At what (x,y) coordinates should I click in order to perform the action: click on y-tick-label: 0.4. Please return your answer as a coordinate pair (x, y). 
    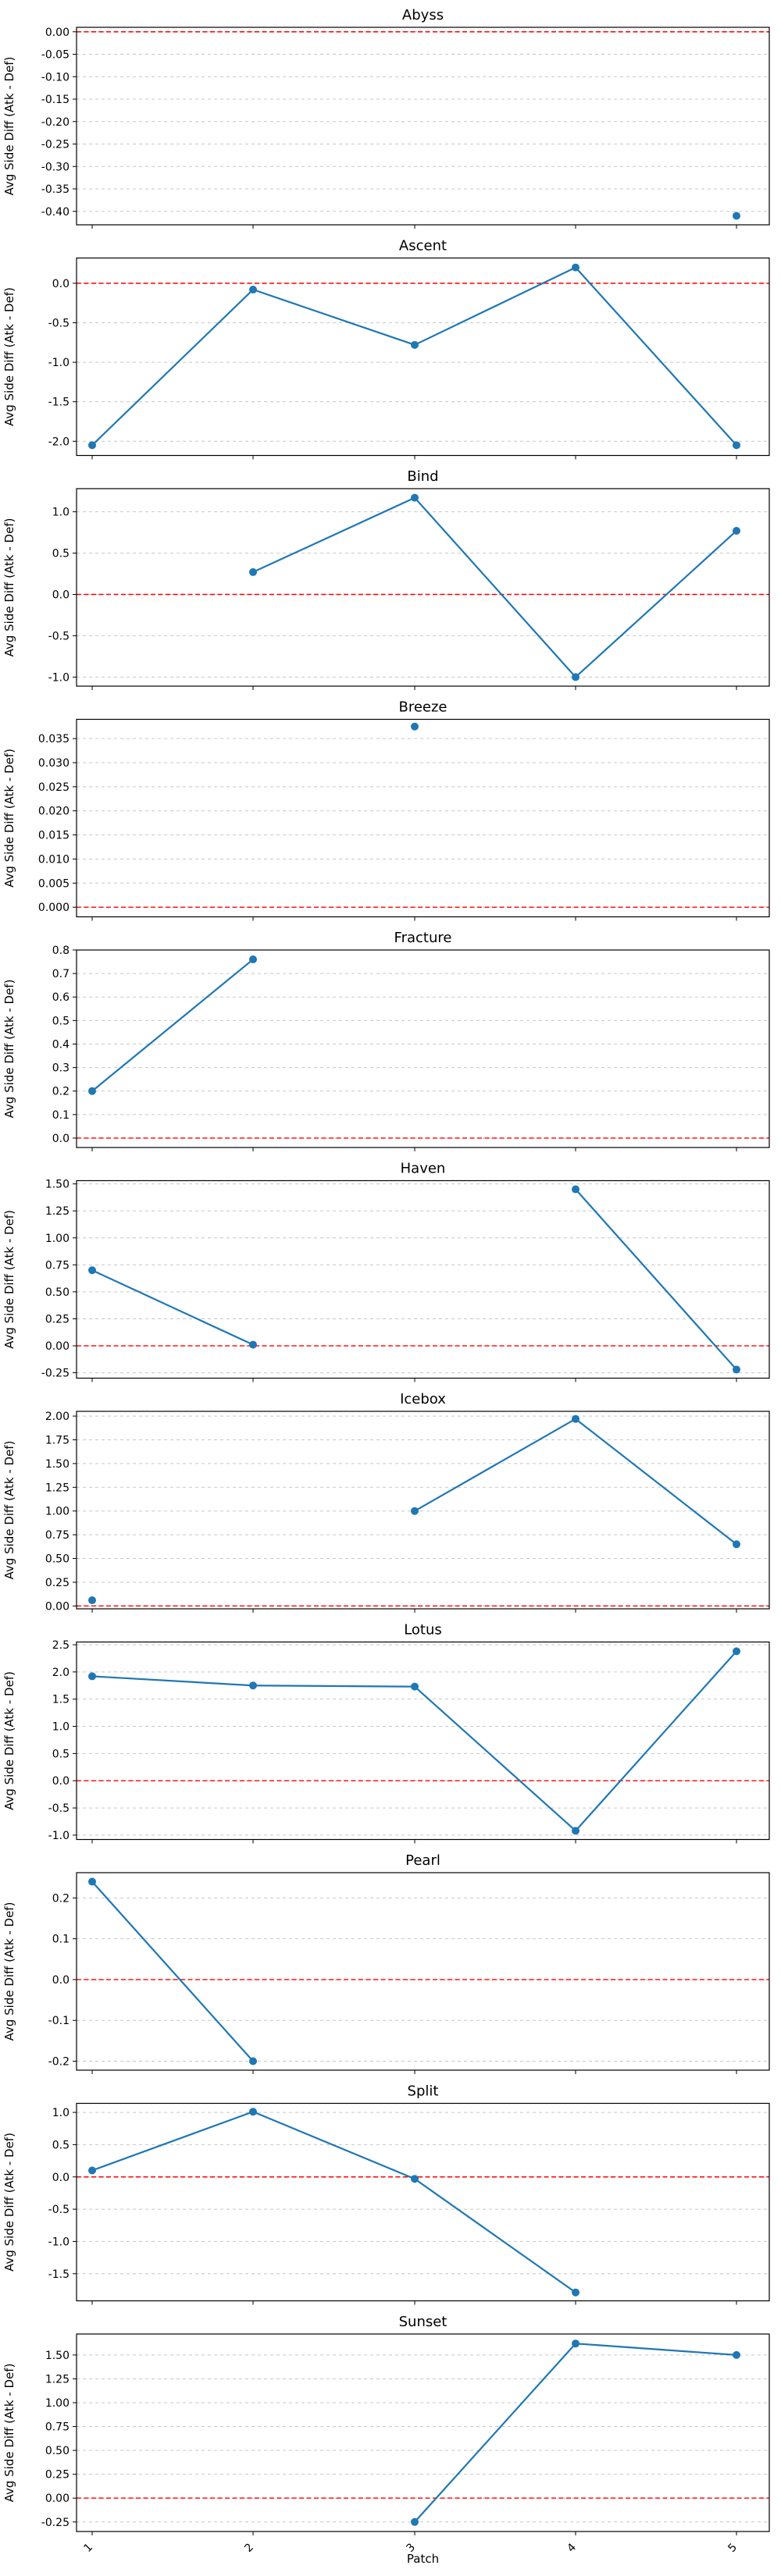
    Looking at the image, I should click on (61, 1044).